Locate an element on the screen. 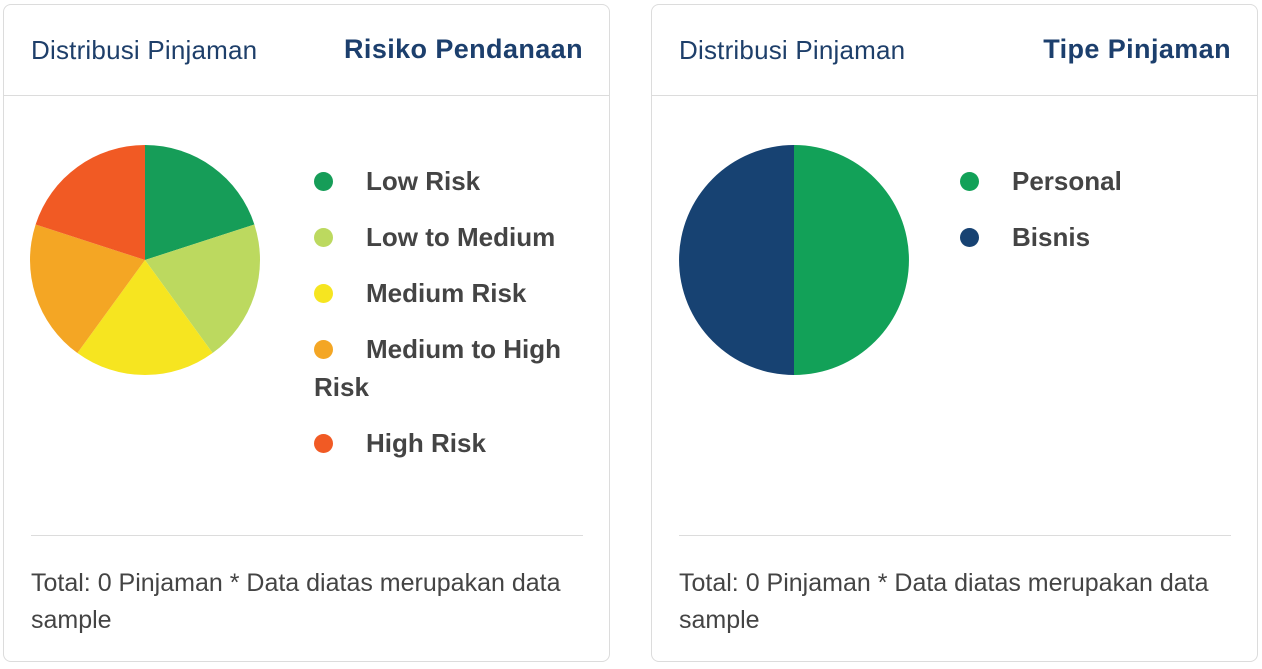  pie-slice-medium-risk is located at coordinates (145, 318).